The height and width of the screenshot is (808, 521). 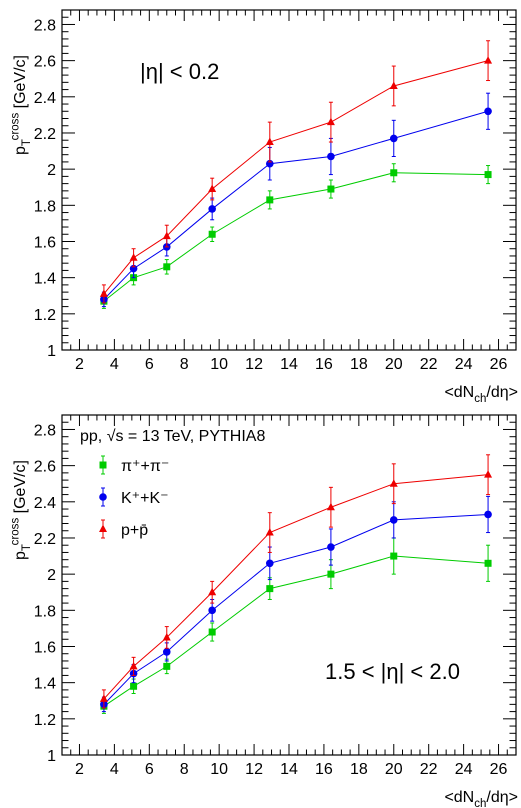 I want to click on legend-marker-pion, so click(x=103, y=465).